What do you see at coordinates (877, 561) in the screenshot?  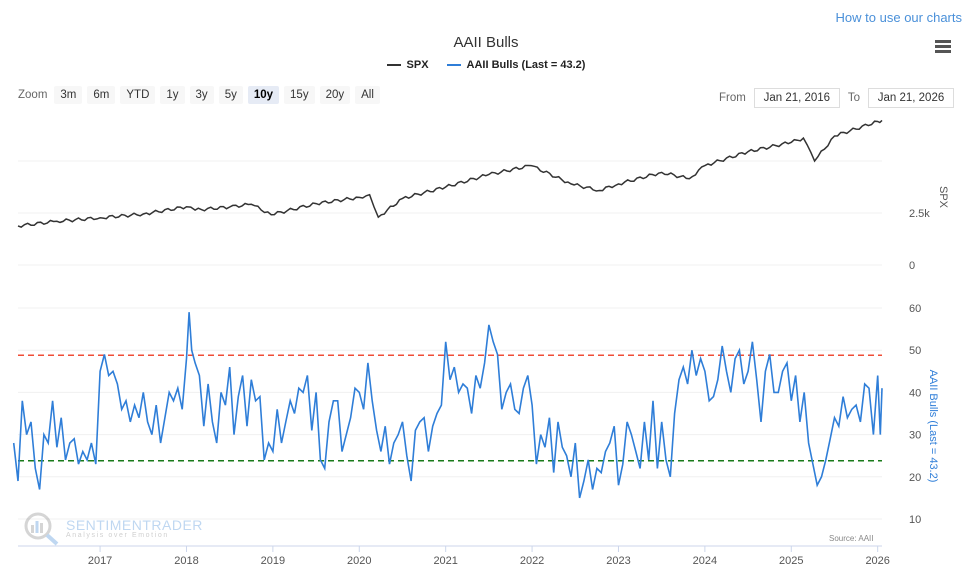 I see `svg-text: 2026` at bounding box center [877, 561].